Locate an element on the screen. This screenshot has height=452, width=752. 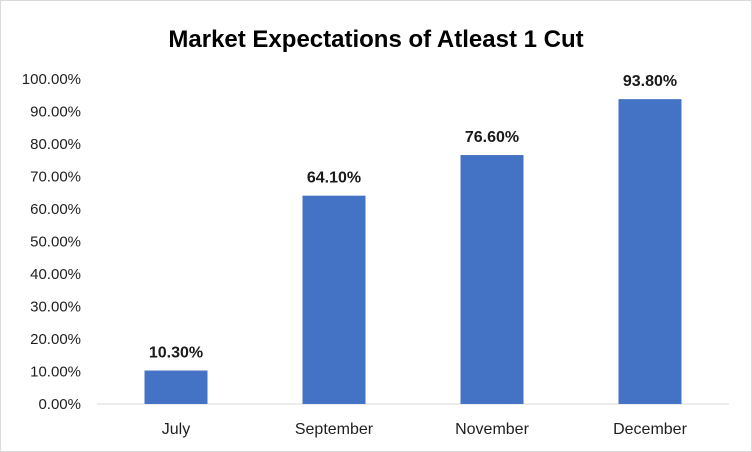
bar-december is located at coordinates (650, 252).